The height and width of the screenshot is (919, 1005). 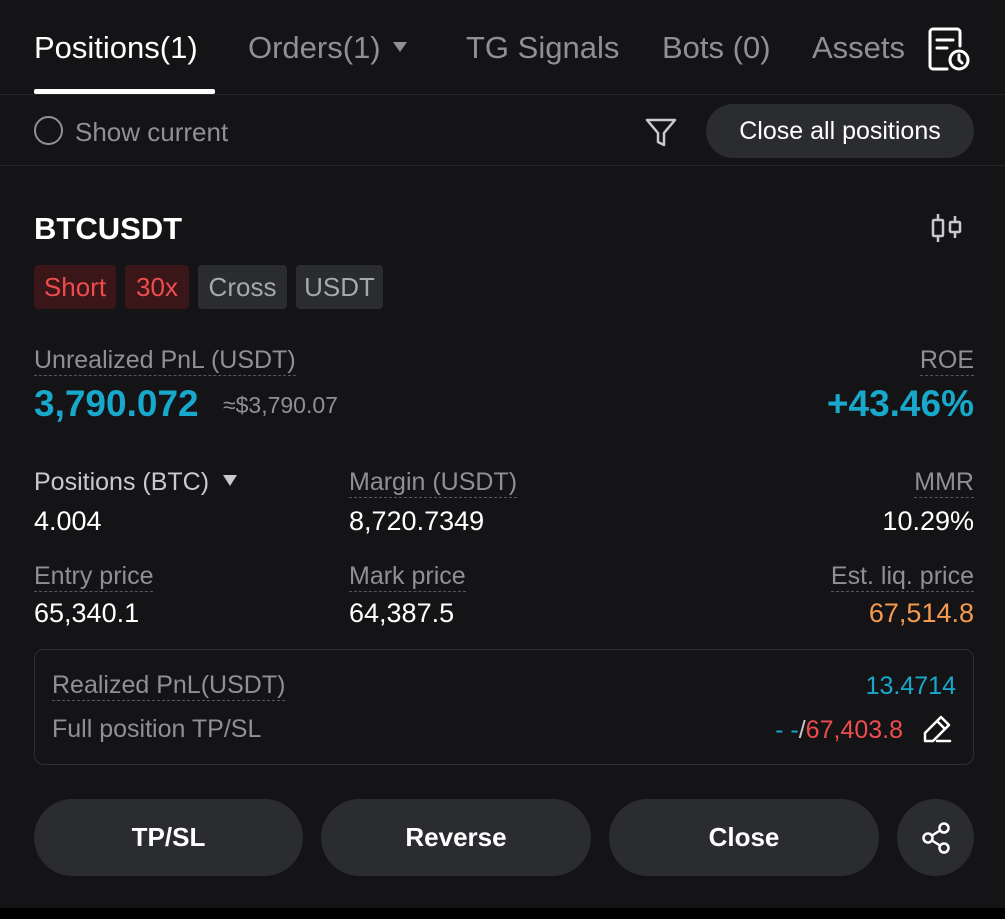 What do you see at coordinates (314, 47) in the screenshot?
I see `tab-orders-label: Orders(1)` at bounding box center [314, 47].